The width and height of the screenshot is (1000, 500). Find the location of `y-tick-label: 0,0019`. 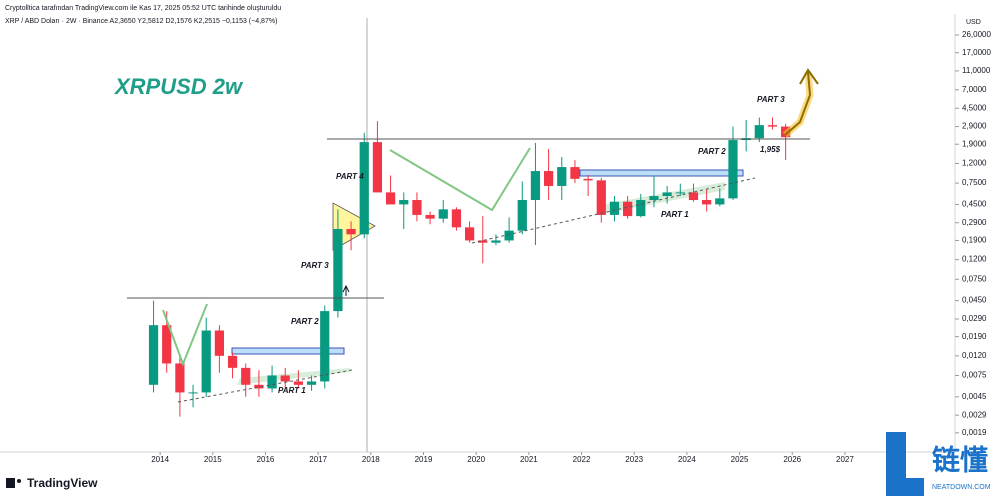

y-tick-label: 0,0019 is located at coordinates (974, 432).